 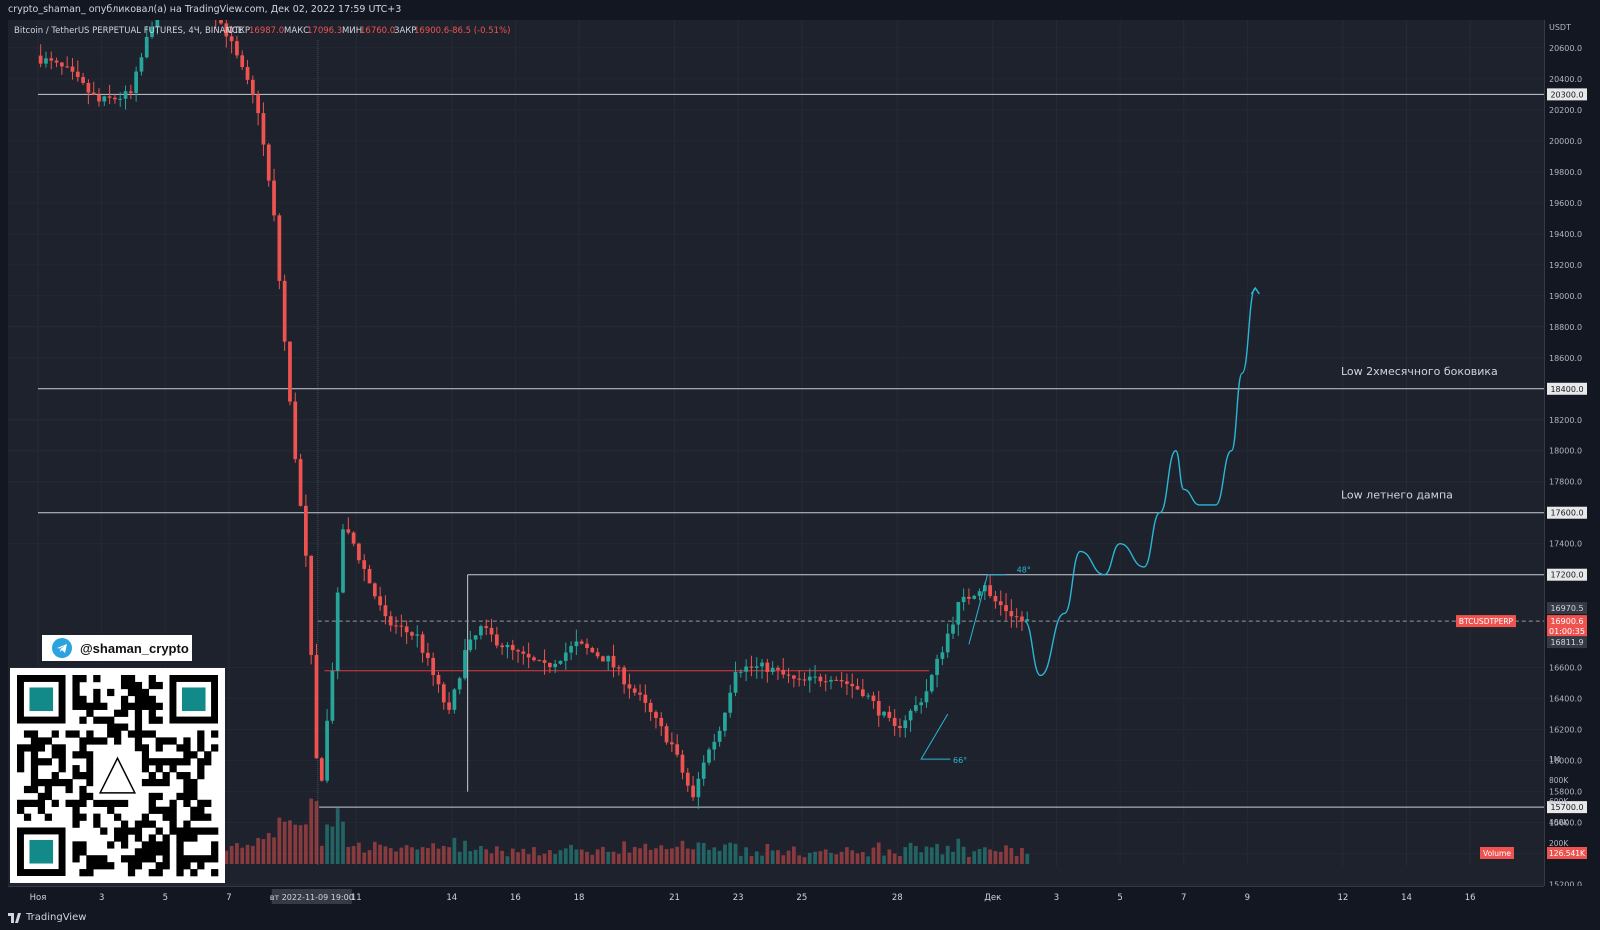 I want to click on telegram-badge: @shaman_crypto, so click(x=117, y=648).